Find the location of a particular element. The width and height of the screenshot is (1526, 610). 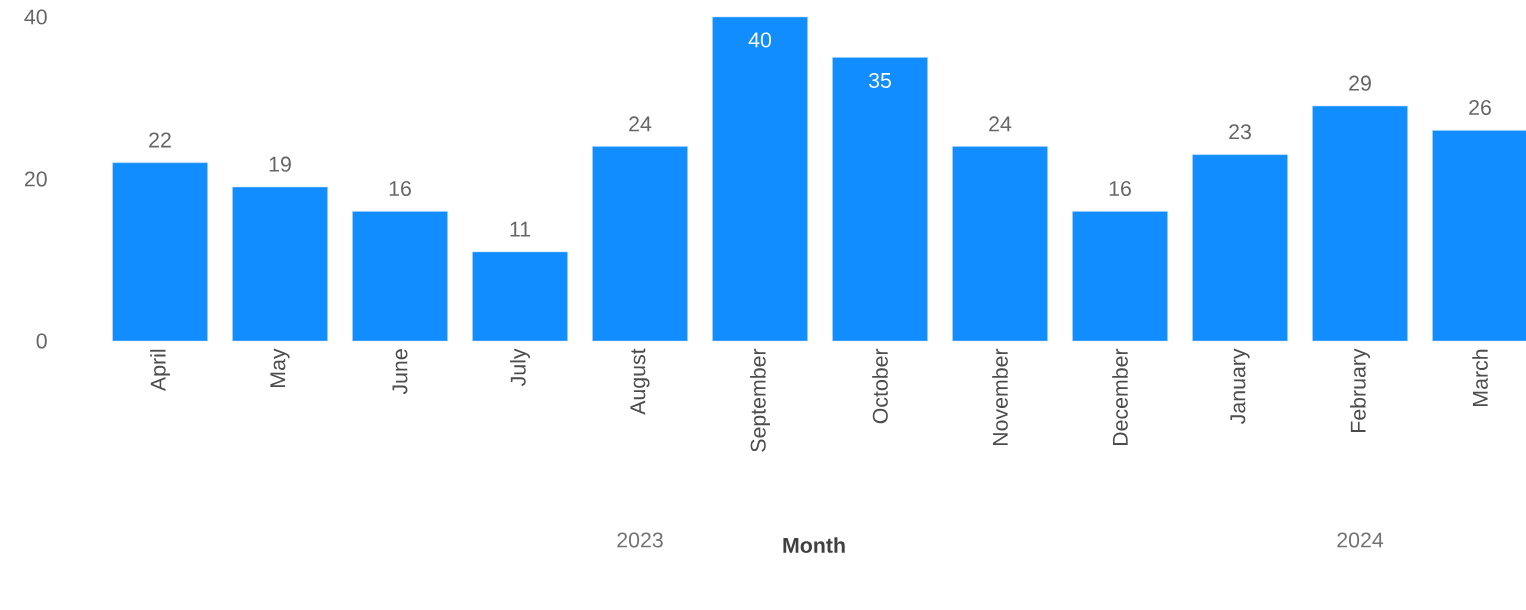

data-label: 26 is located at coordinates (1480, 107).